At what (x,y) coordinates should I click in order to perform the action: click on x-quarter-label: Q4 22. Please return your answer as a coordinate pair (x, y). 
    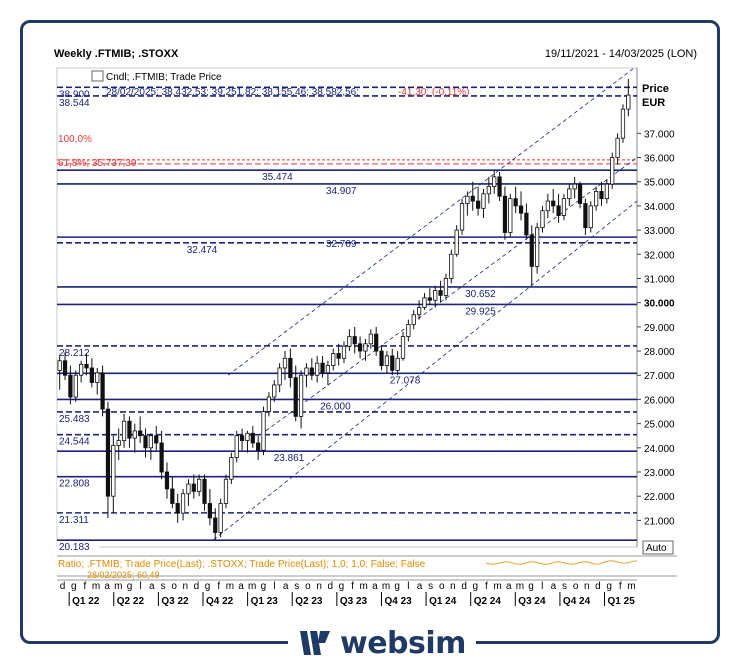
    Looking at the image, I should click on (220, 601).